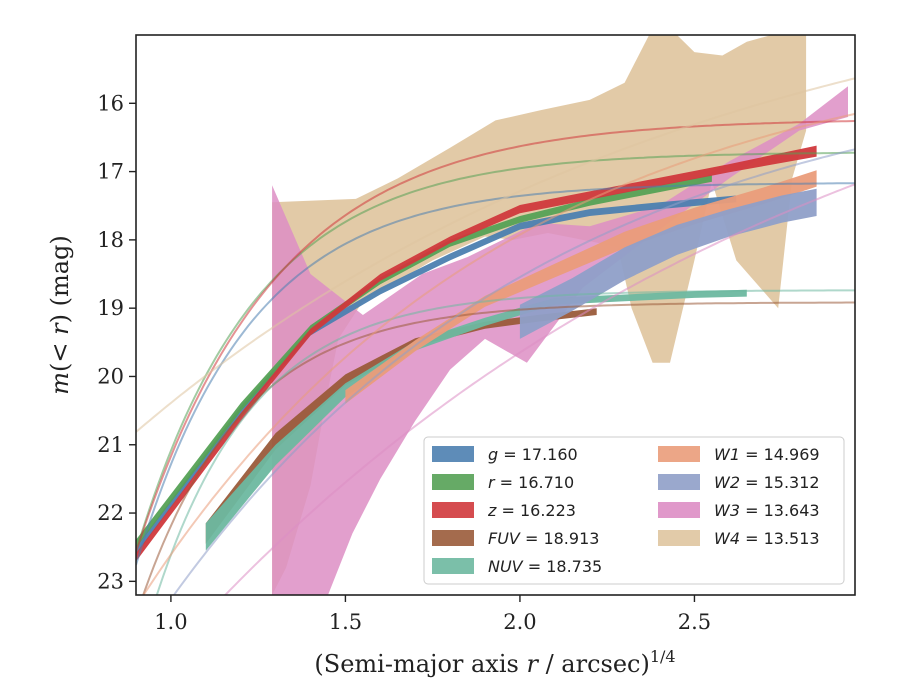 The height and width of the screenshot is (700, 900). I want to click on legend-label-r: r = 16.710, so click(531, 482).